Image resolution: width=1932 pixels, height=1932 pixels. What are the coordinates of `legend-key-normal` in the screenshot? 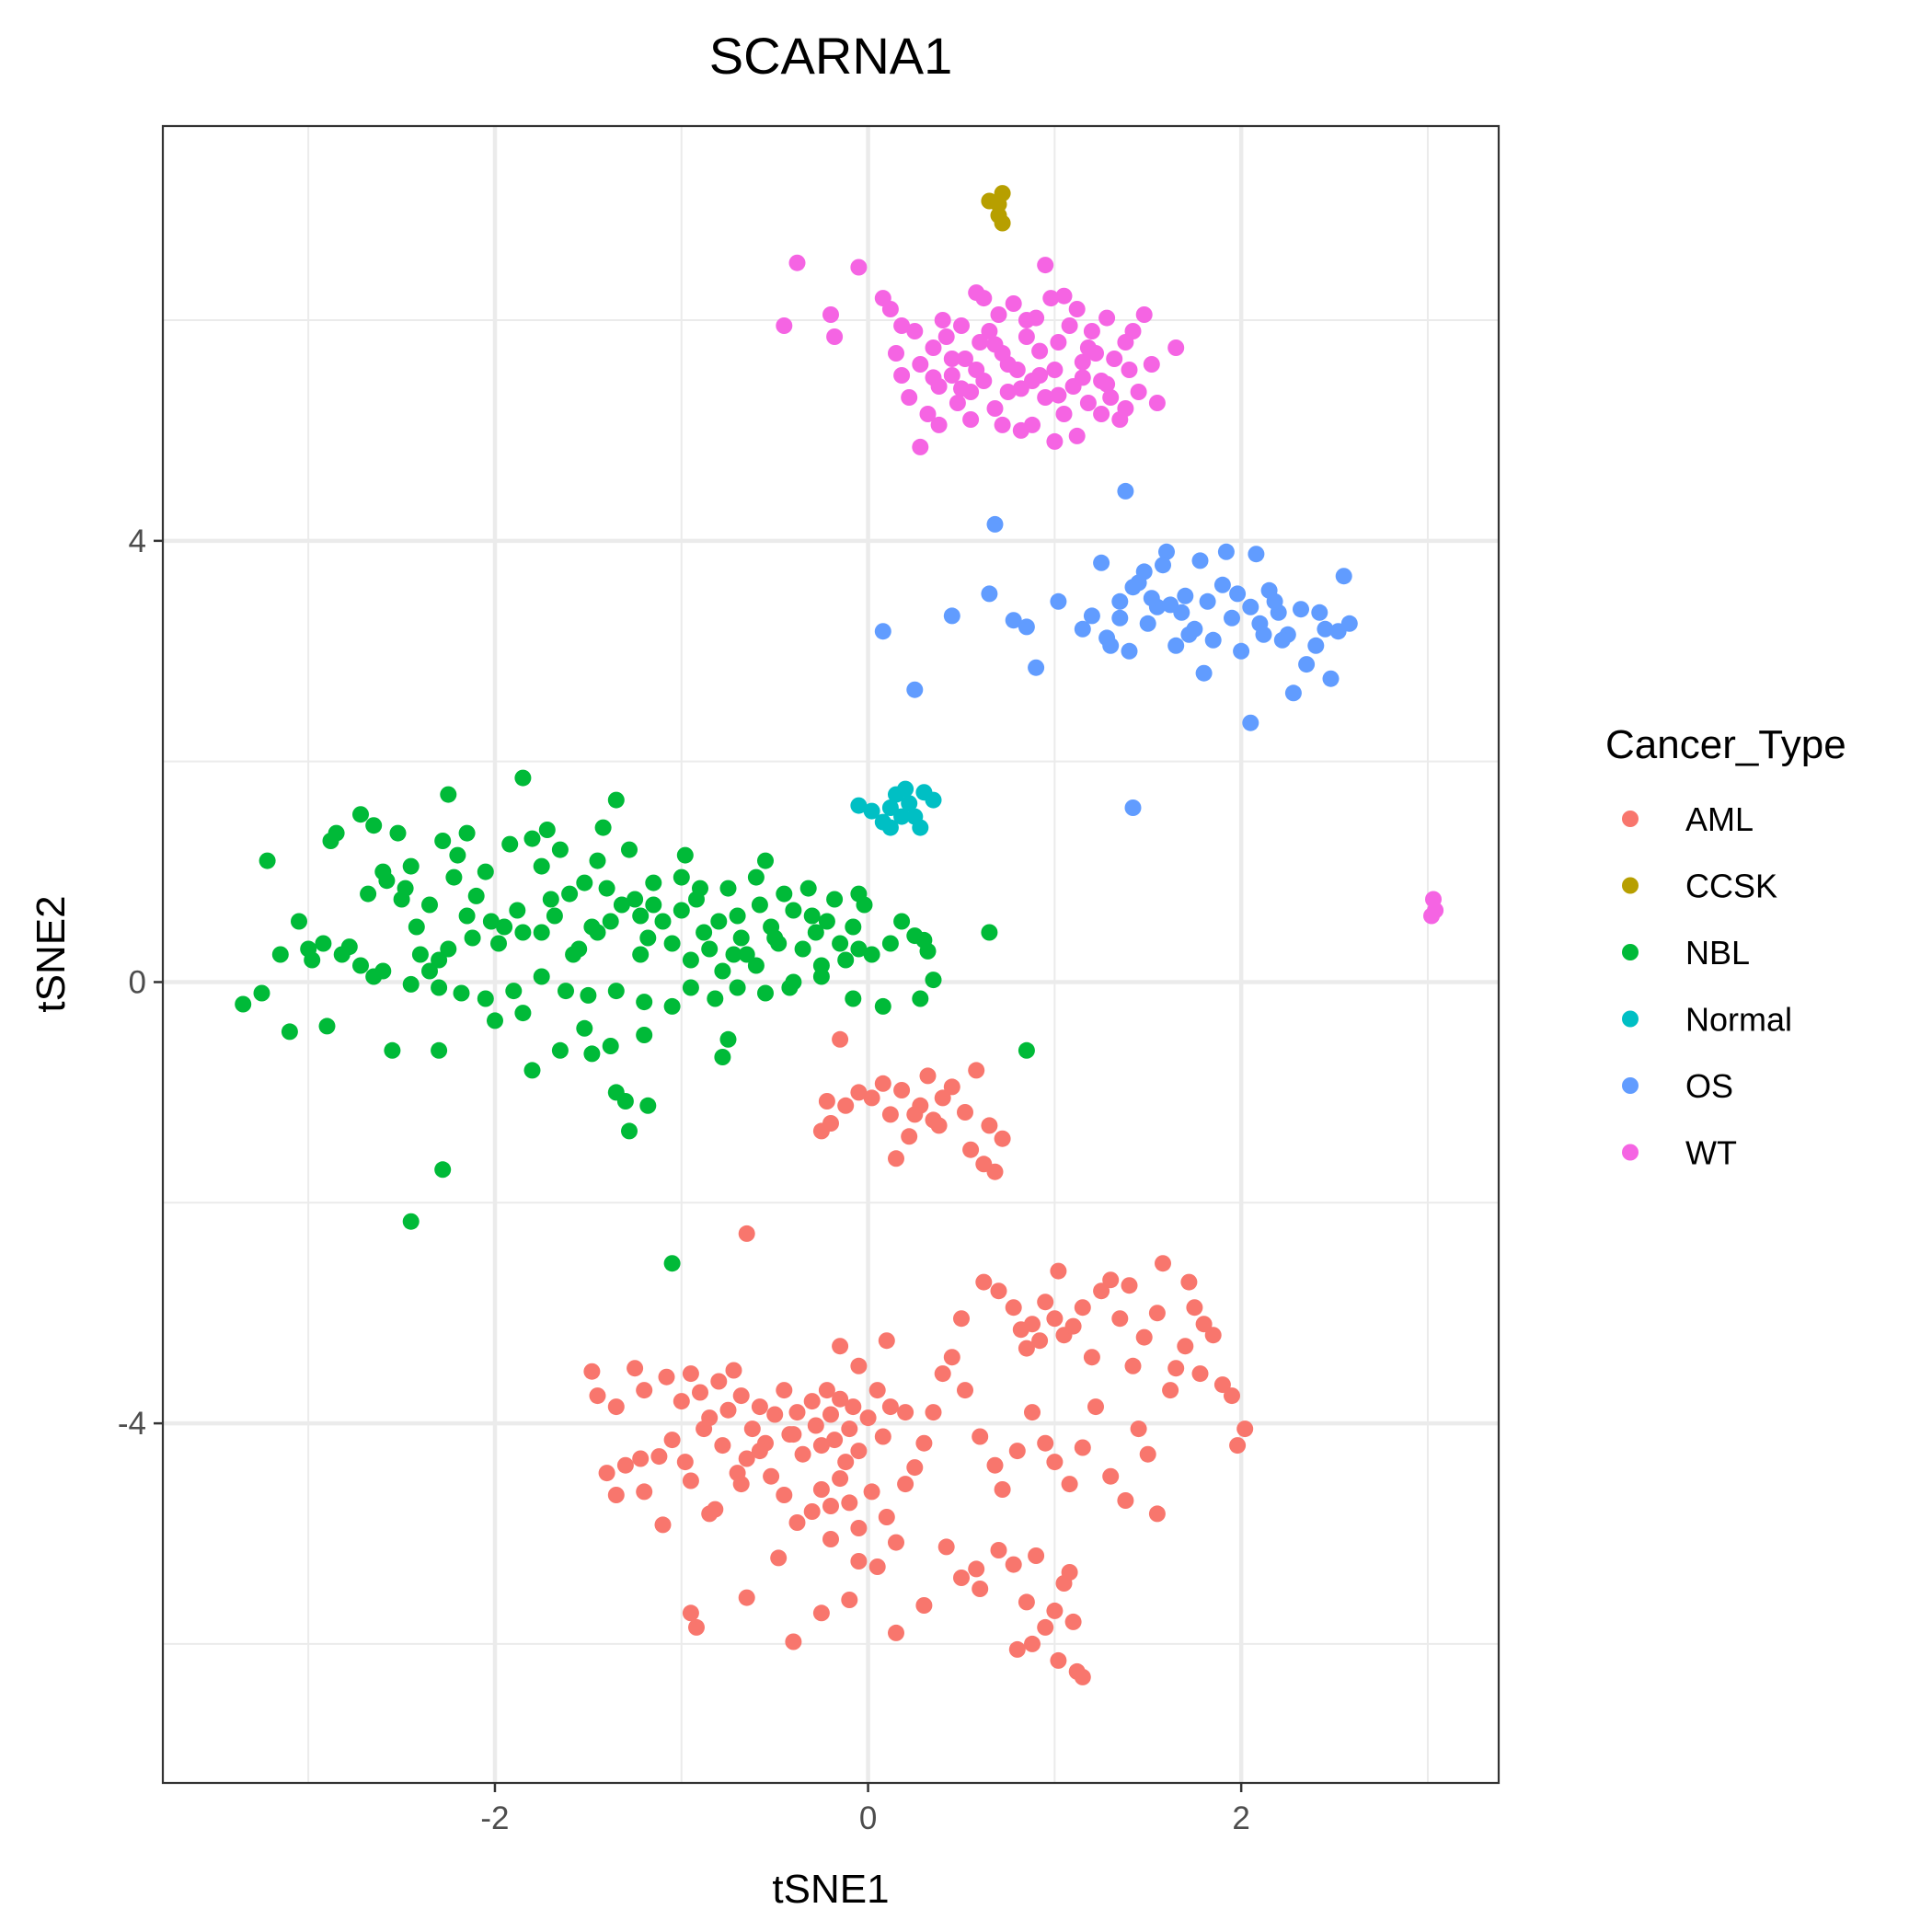 It's located at (1630, 1019).